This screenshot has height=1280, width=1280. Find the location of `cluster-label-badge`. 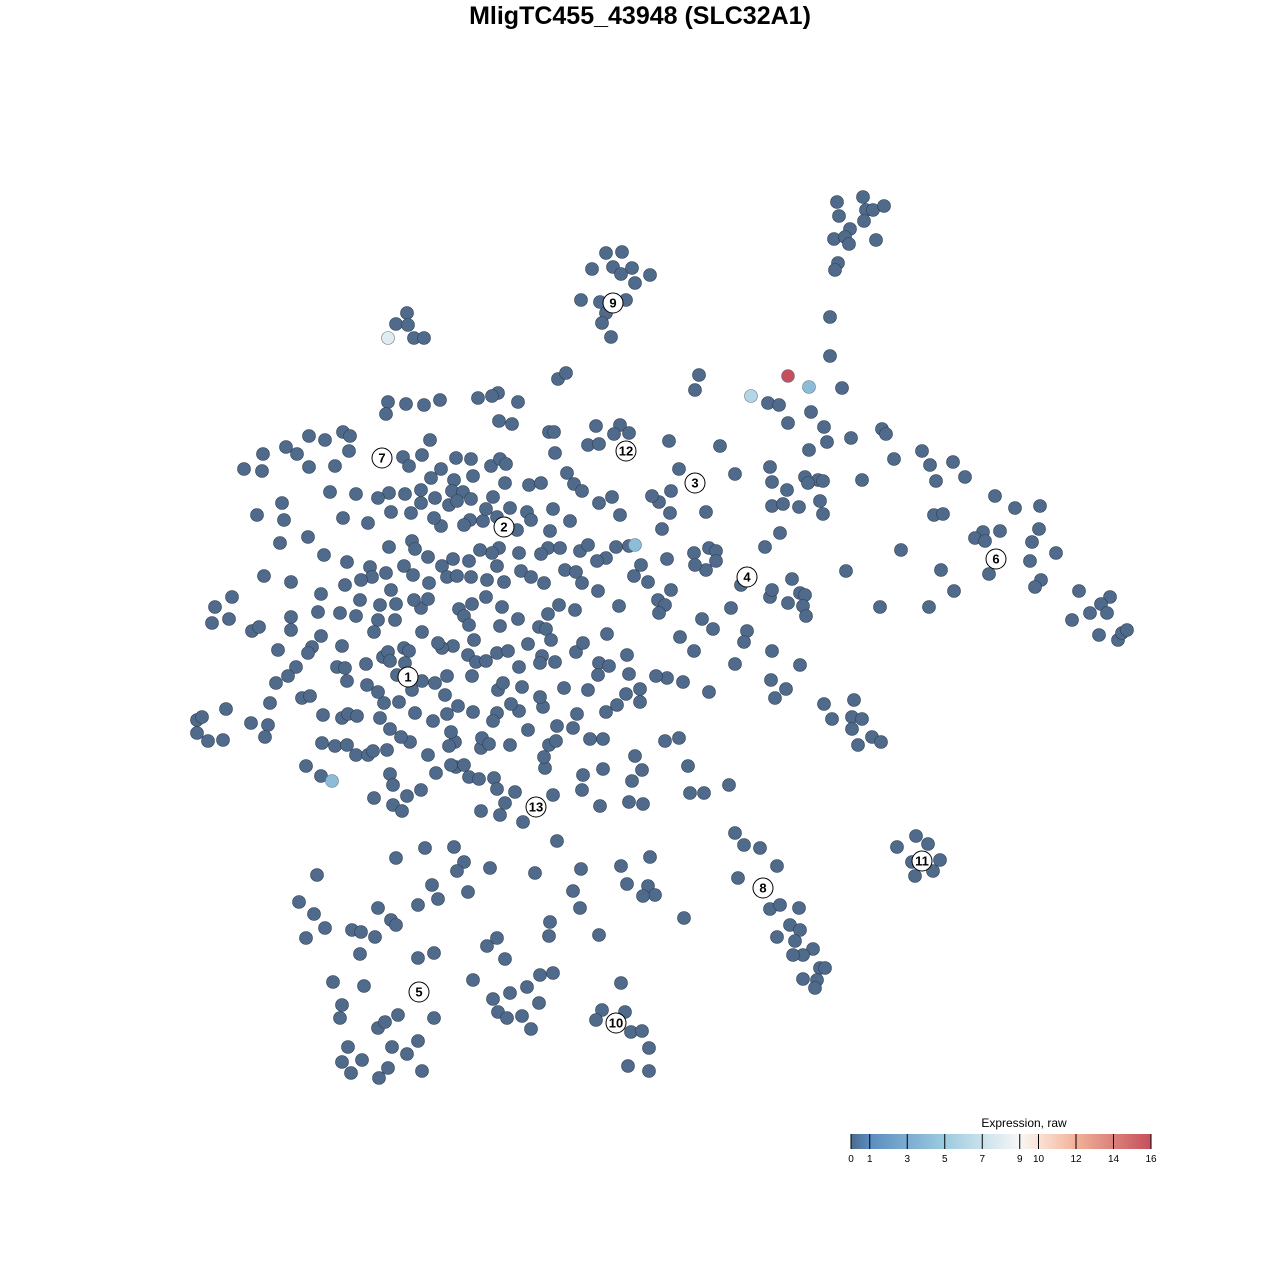

cluster-label-badge is located at coordinates (504, 527).